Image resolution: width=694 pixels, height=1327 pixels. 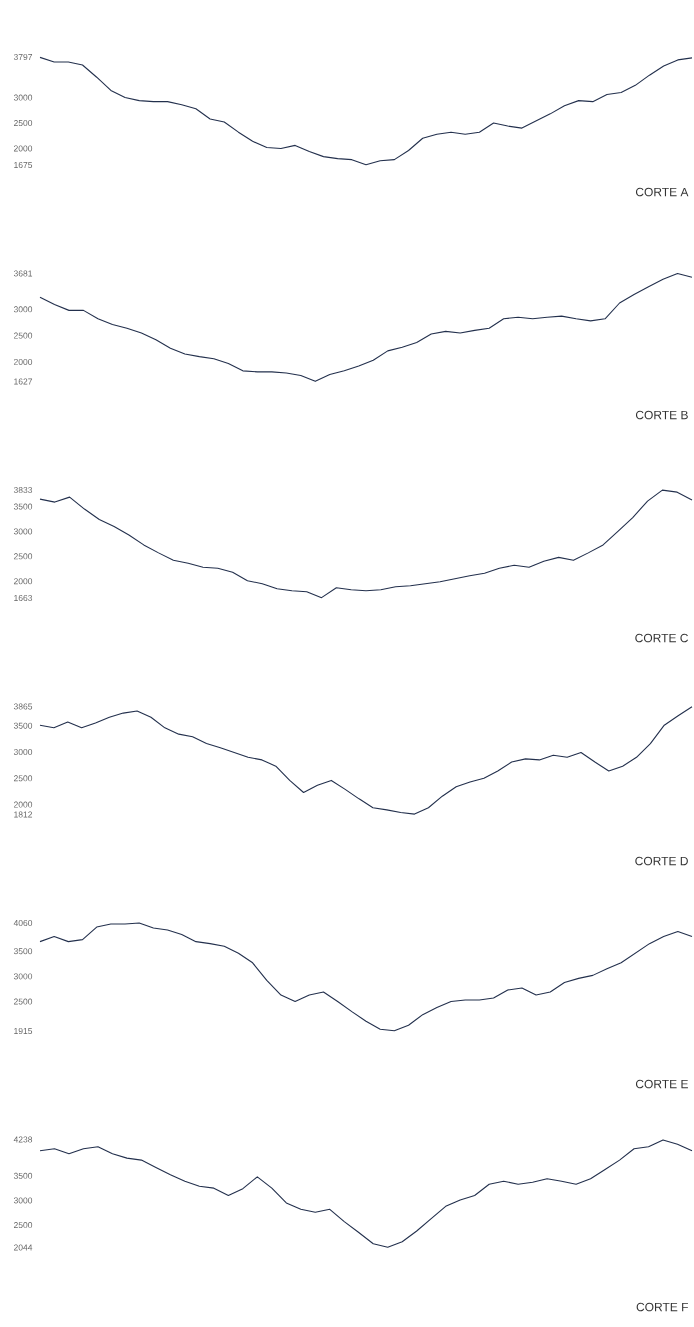 What do you see at coordinates (23, 1139) in the screenshot?
I see `y-tick-label: 4238` at bounding box center [23, 1139].